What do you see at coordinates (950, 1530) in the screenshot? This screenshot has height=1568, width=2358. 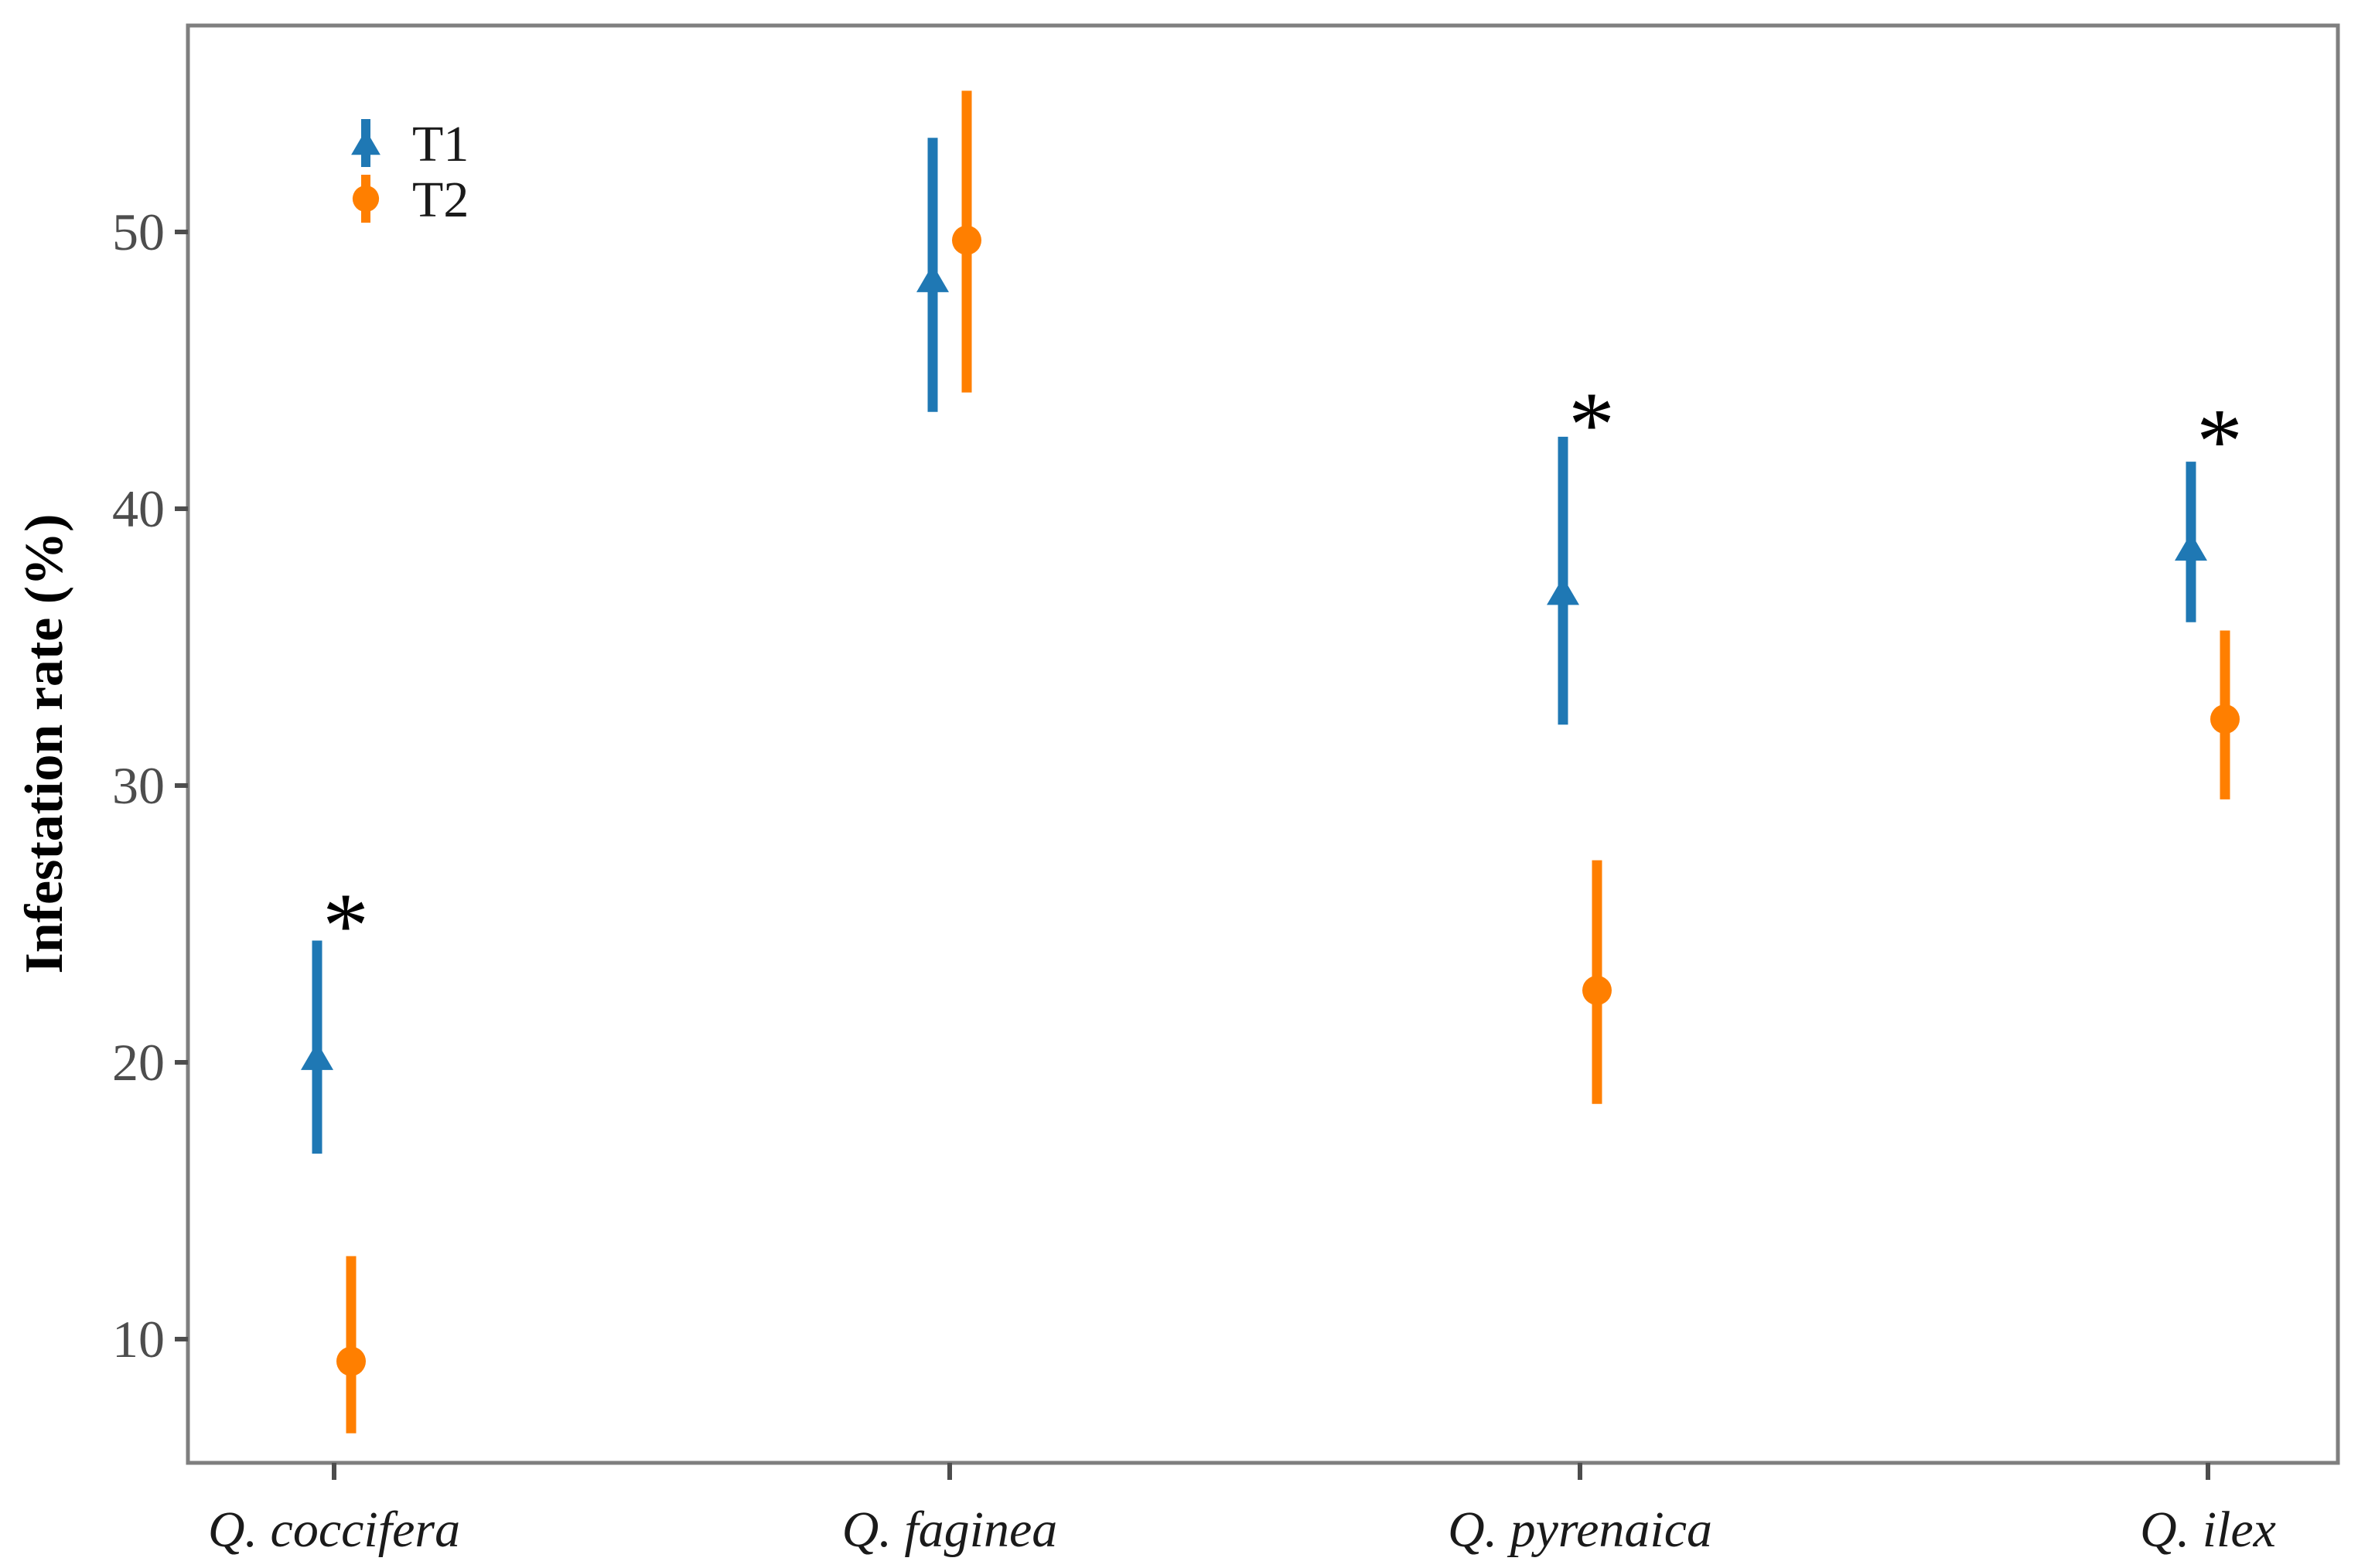 I see `x-tick-label-2: Q. faginea` at bounding box center [950, 1530].